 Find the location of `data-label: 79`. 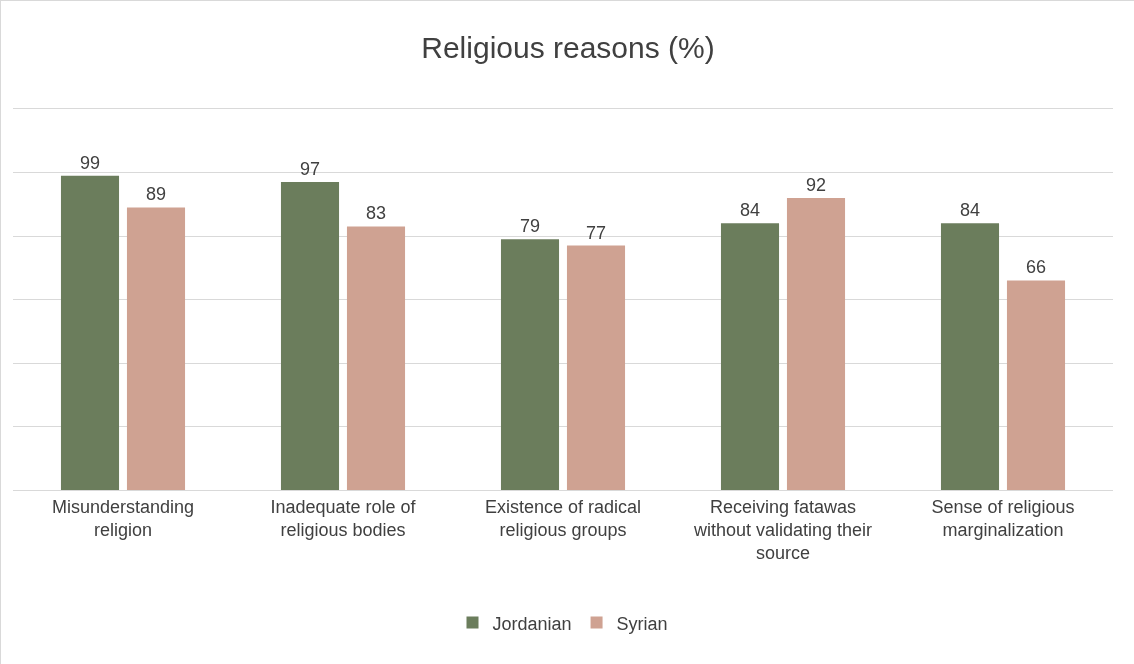

data-label: 79 is located at coordinates (530, 226).